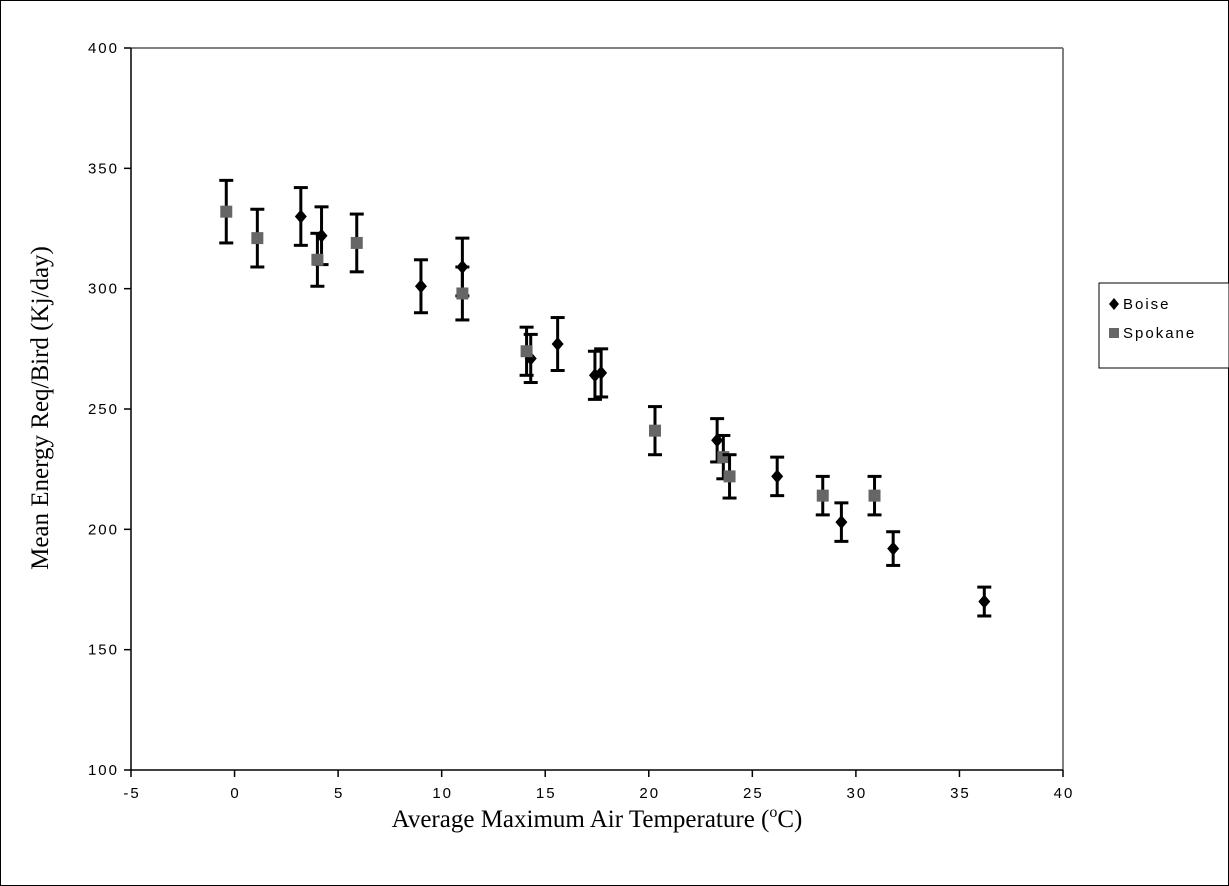 Image resolution: width=1229 pixels, height=886 pixels. Describe the element at coordinates (103, 529) in the screenshot. I see `y-tick-label: 200` at that location.